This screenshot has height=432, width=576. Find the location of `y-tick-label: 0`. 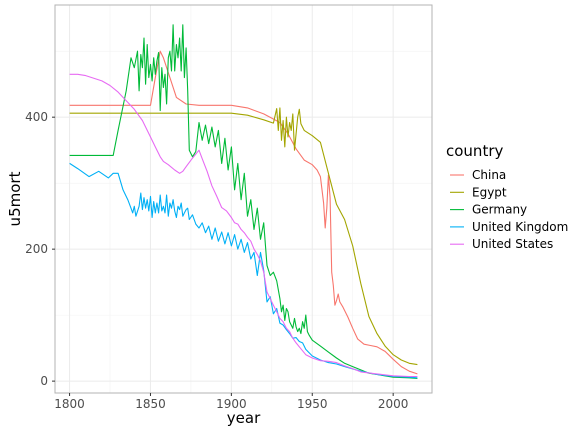

y-tick-label: 0 is located at coordinates (44, 381).